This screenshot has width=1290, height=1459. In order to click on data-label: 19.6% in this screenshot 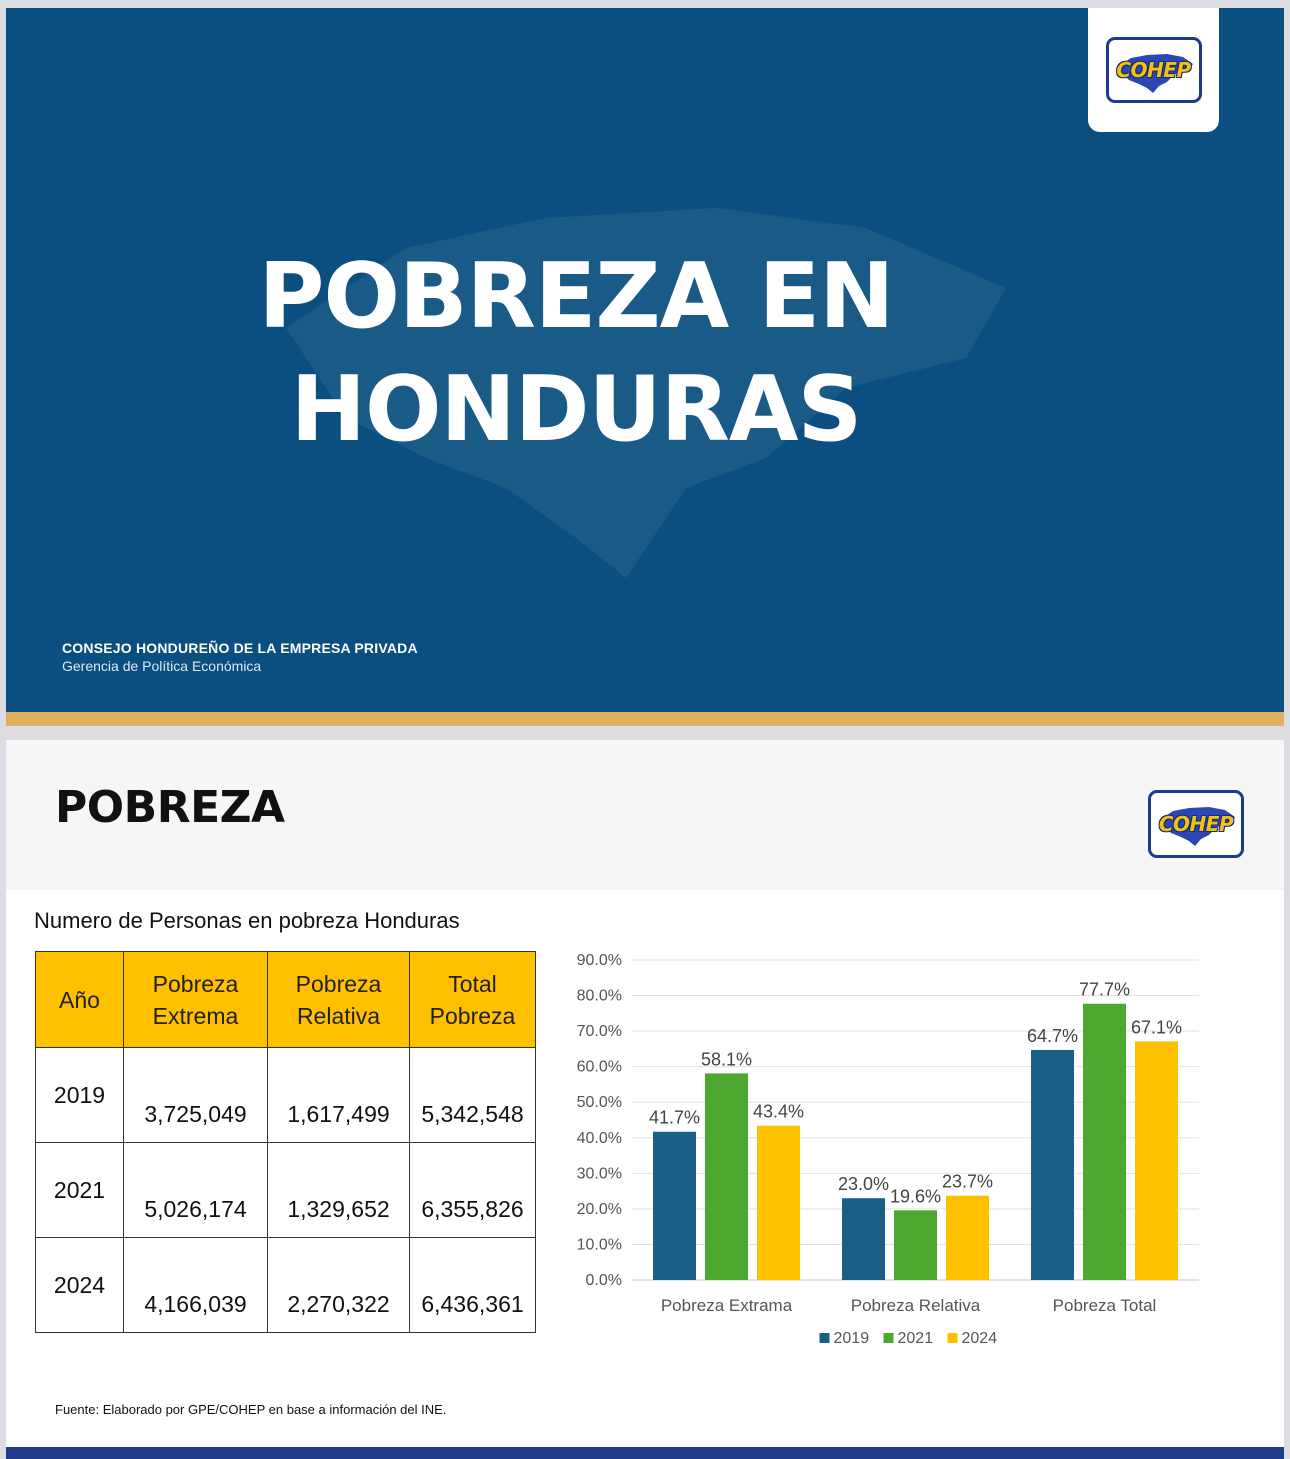, I will do `click(915, 1196)`.